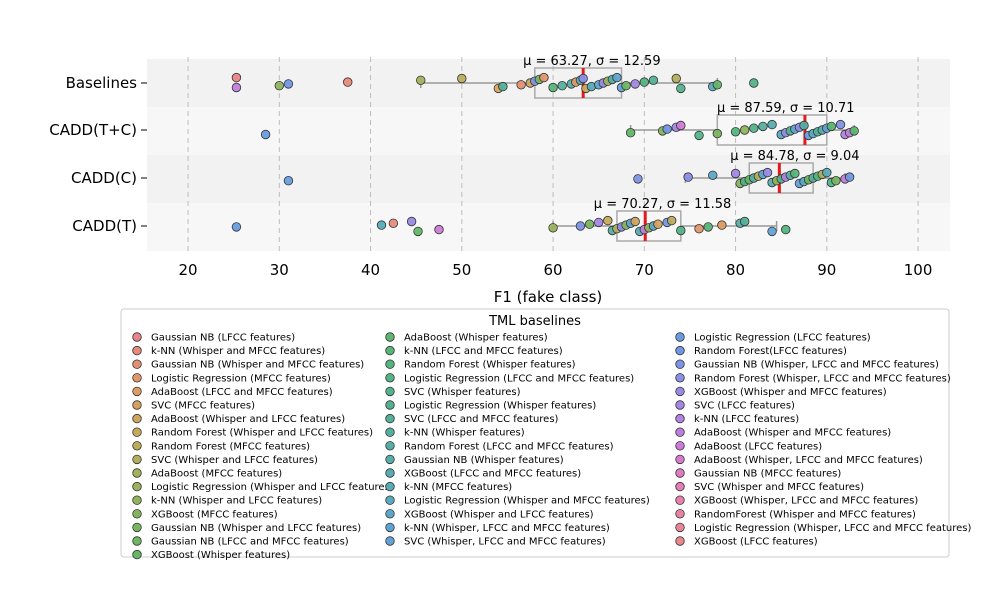 The height and width of the screenshot is (606, 997). I want to click on legend-entry-label: Gaussian NB (Whisper and MFCC features), so click(257, 365).